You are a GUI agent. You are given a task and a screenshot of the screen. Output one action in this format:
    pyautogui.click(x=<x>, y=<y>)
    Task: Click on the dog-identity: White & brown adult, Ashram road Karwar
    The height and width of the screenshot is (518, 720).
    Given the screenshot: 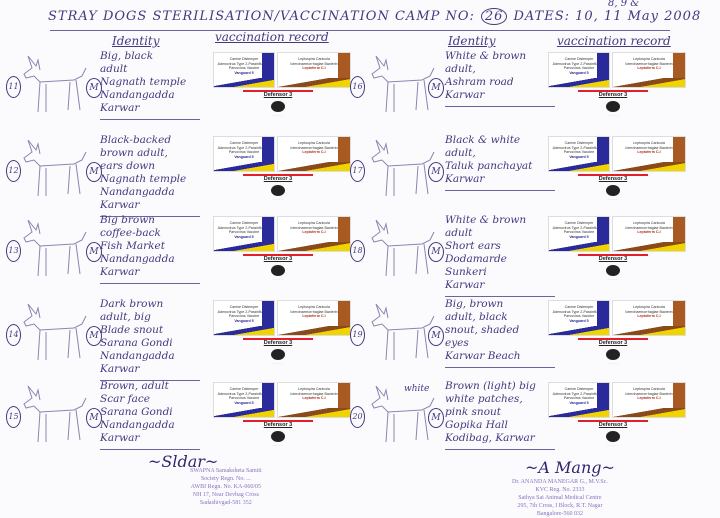 What is the action you would take?
    pyautogui.click(x=486, y=75)
    